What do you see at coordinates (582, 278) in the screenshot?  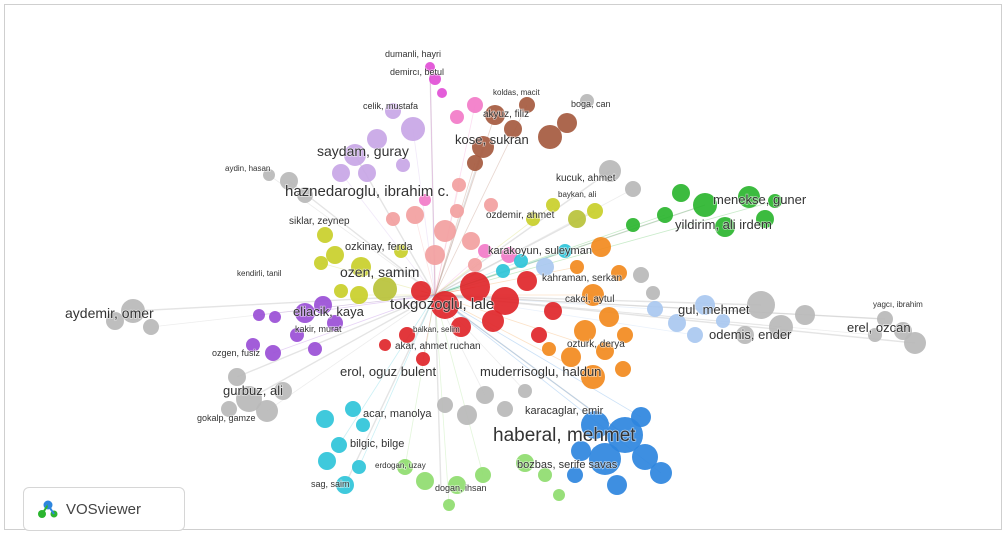 I see `author-label: kahraman, serkan` at bounding box center [582, 278].